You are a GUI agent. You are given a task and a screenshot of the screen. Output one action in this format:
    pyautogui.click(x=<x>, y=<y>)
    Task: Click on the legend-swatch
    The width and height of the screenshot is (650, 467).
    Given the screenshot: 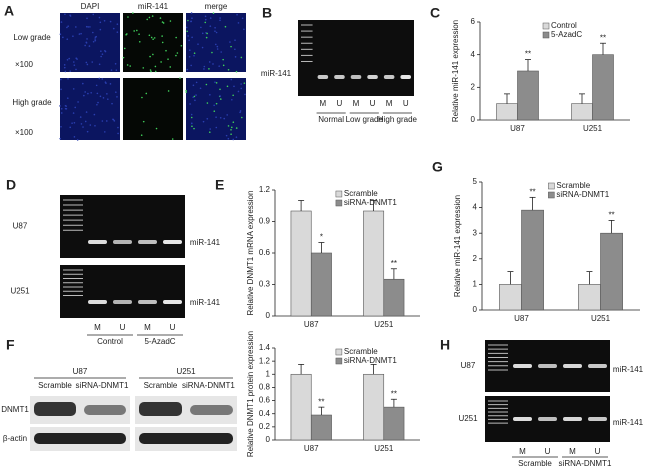 What is the action you would take?
    pyautogui.click(x=339, y=361)
    